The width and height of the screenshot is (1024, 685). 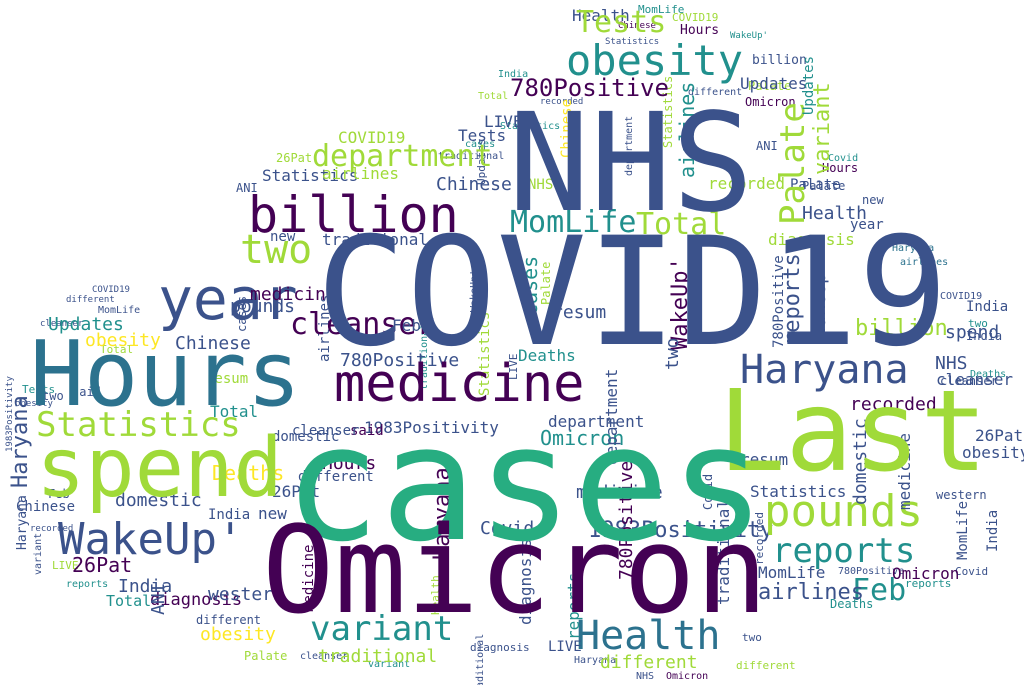 I want to click on word: Chinese, so click(x=213, y=343).